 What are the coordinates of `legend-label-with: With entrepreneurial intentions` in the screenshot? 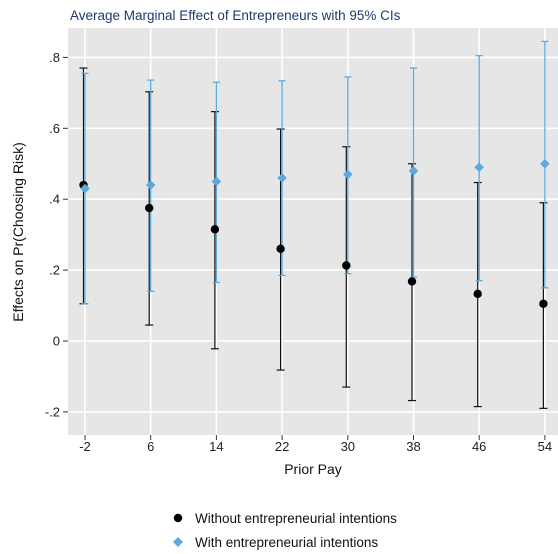 It's located at (286, 542).